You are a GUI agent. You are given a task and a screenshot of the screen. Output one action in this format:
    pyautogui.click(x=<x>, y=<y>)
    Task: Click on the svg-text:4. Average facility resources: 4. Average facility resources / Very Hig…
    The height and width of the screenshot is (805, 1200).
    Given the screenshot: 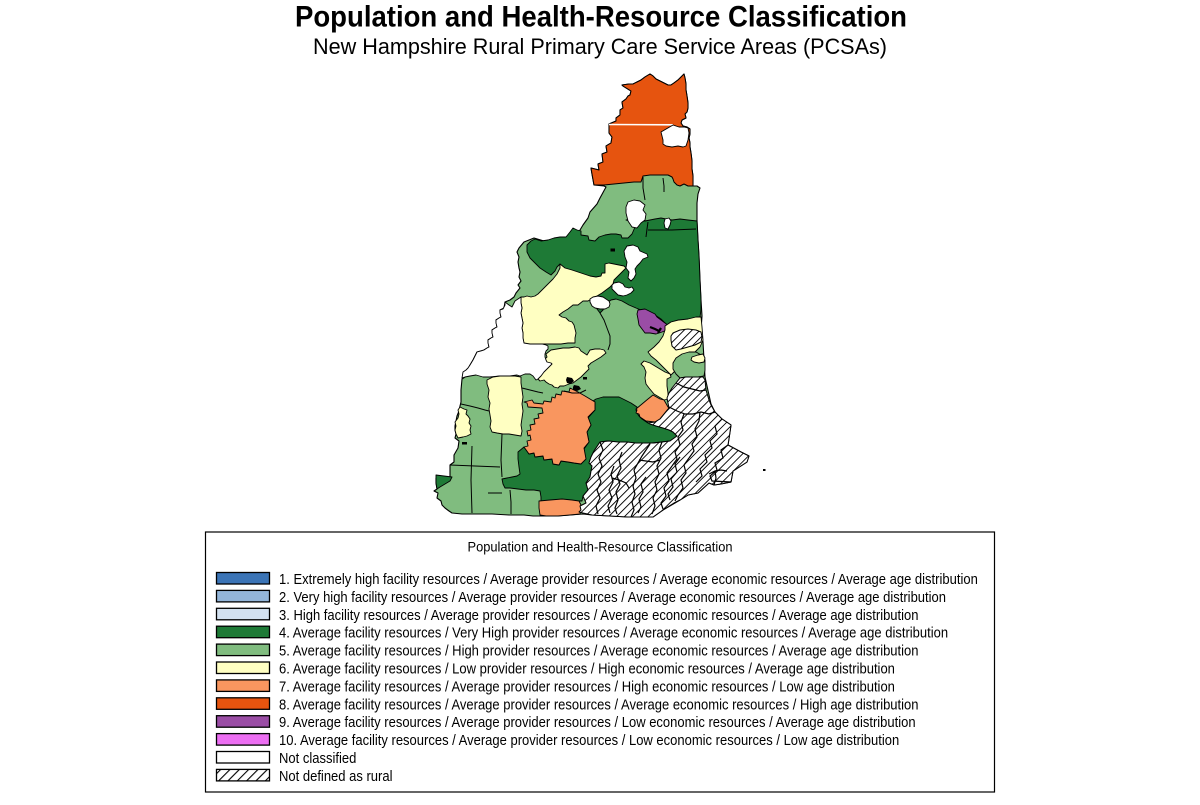 What is the action you would take?
    pyautogui.click(x=613, y=634)
    